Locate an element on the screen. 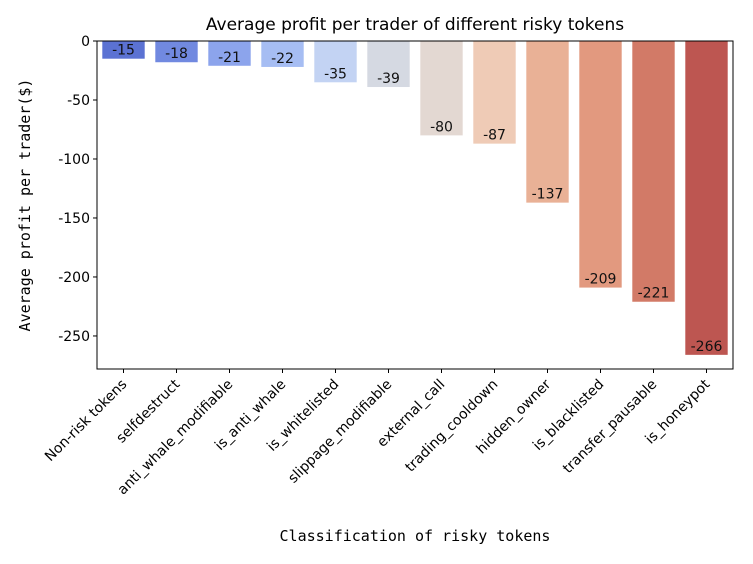 The height and width of the screenshot is (564, 753). bar-value-label: -15 is located at coordinates (123, 51).